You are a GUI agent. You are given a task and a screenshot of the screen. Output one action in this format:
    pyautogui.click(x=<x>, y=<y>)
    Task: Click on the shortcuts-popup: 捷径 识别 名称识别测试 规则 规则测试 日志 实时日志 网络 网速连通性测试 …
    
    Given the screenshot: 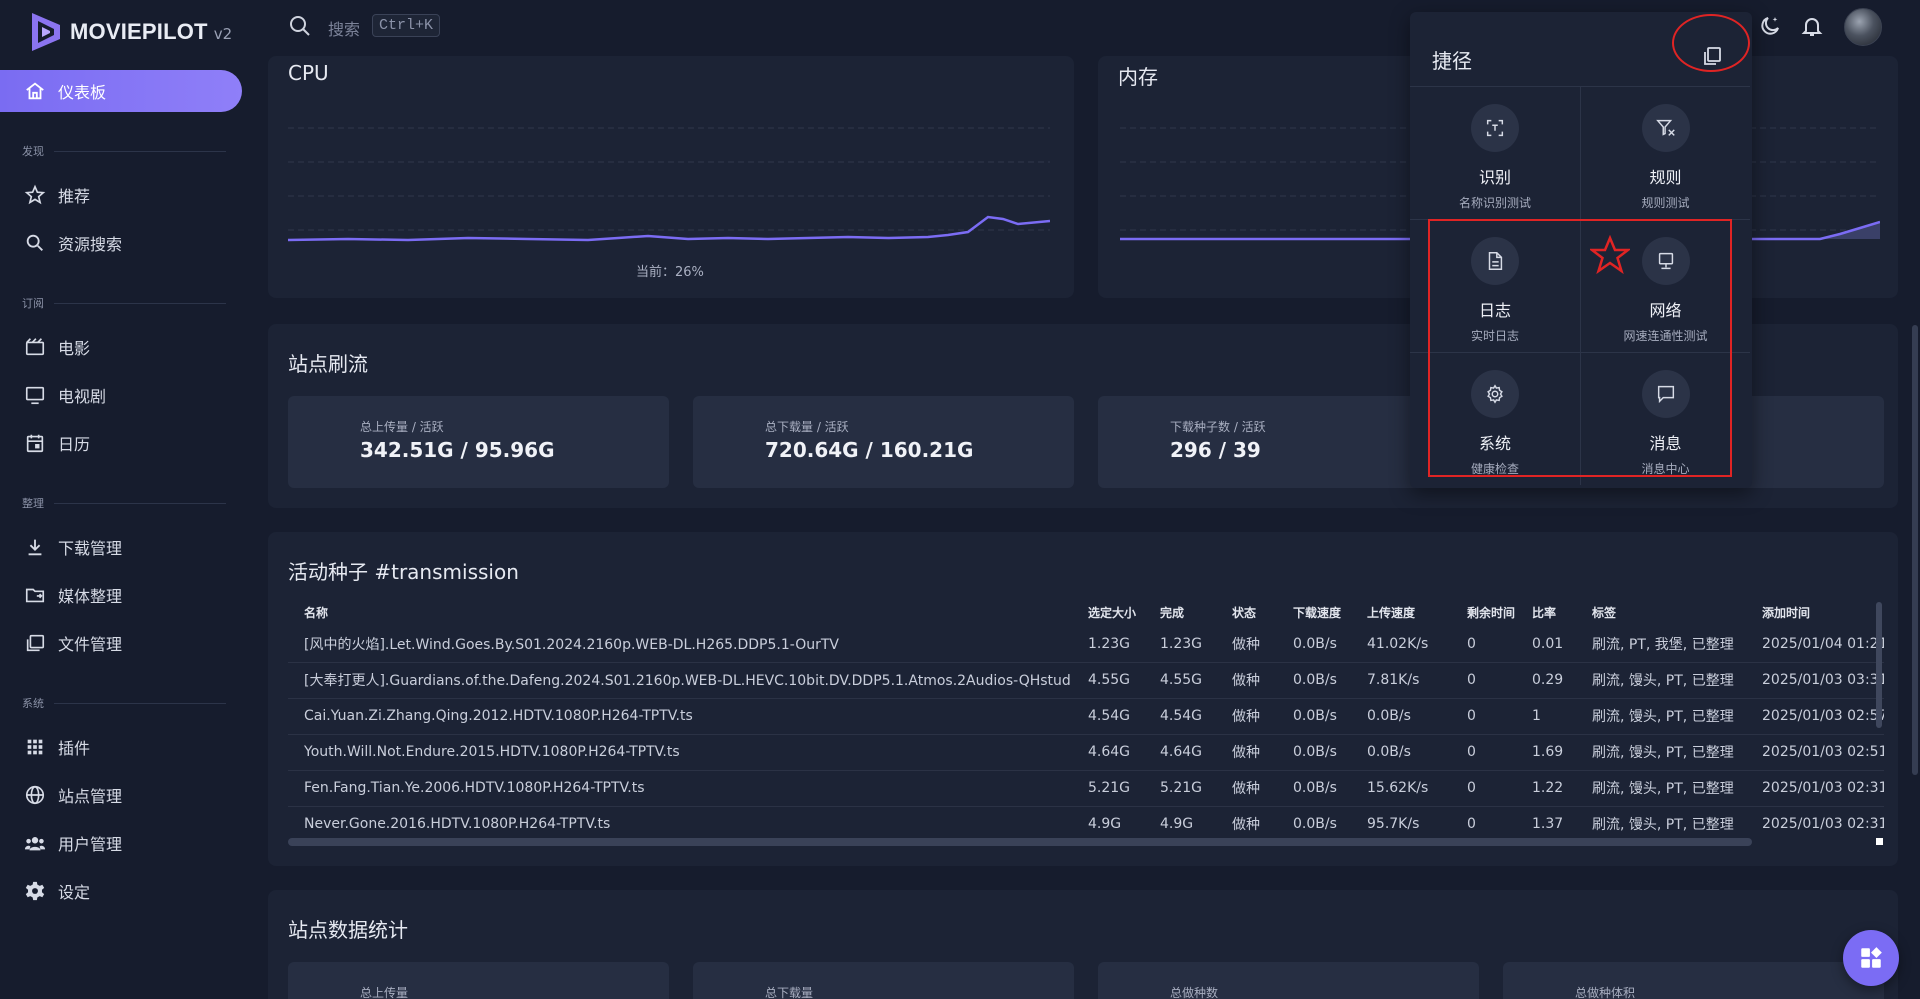 What is the action you would take?
    pyautogui.click(x=1581, y=250)
    